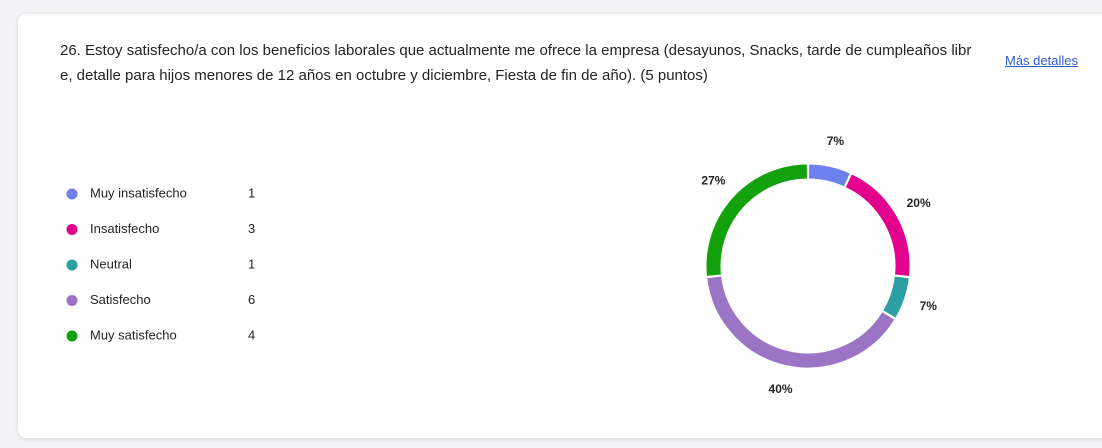 This screenshot has height=448, width=1102. What do you see at coordinates (111, 263) in the screenshot?
I see `legend-label: Neutral` at bounding box center [111, 263].